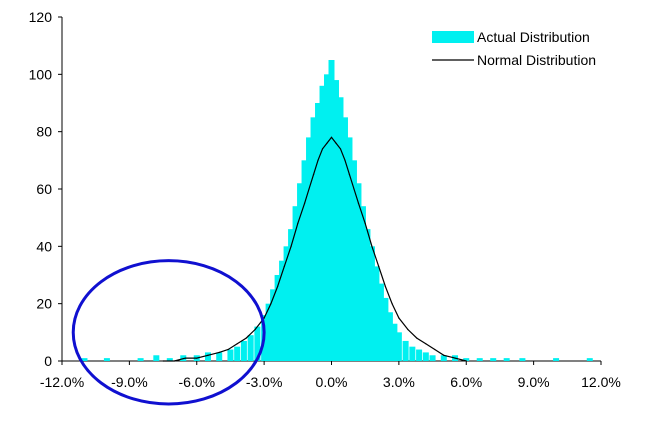  I want to click on y-tick-label: 120, so click(41, 17).